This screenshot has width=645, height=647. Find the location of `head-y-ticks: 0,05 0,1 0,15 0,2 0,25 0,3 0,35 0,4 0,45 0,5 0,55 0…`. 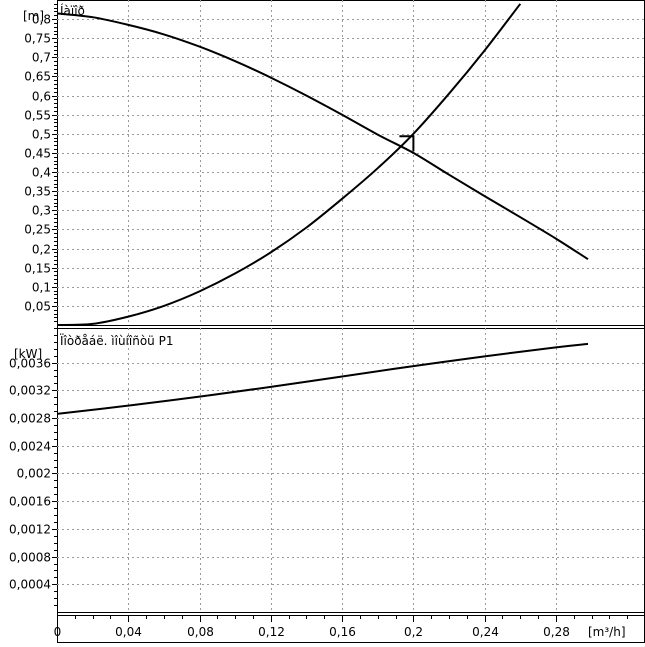

head-y-ticks: 0,05 0,1 0,15 0,2 0,25 0,3 0,35 0,4 0,45 0,5 0,55 0… is located at coordinates (40, 163).